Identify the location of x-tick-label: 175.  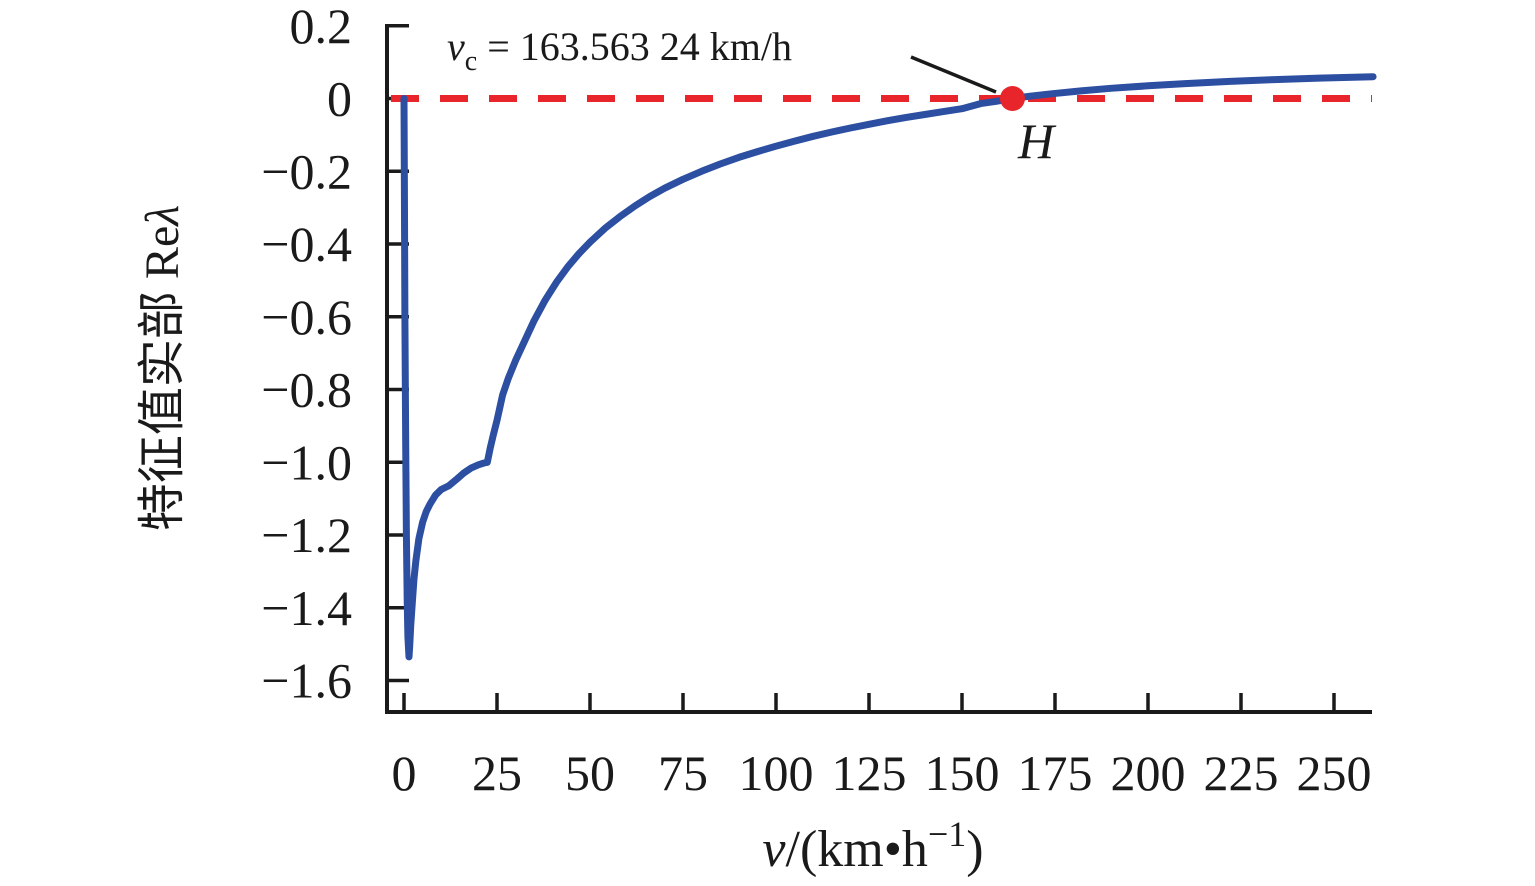
(1055, 773).